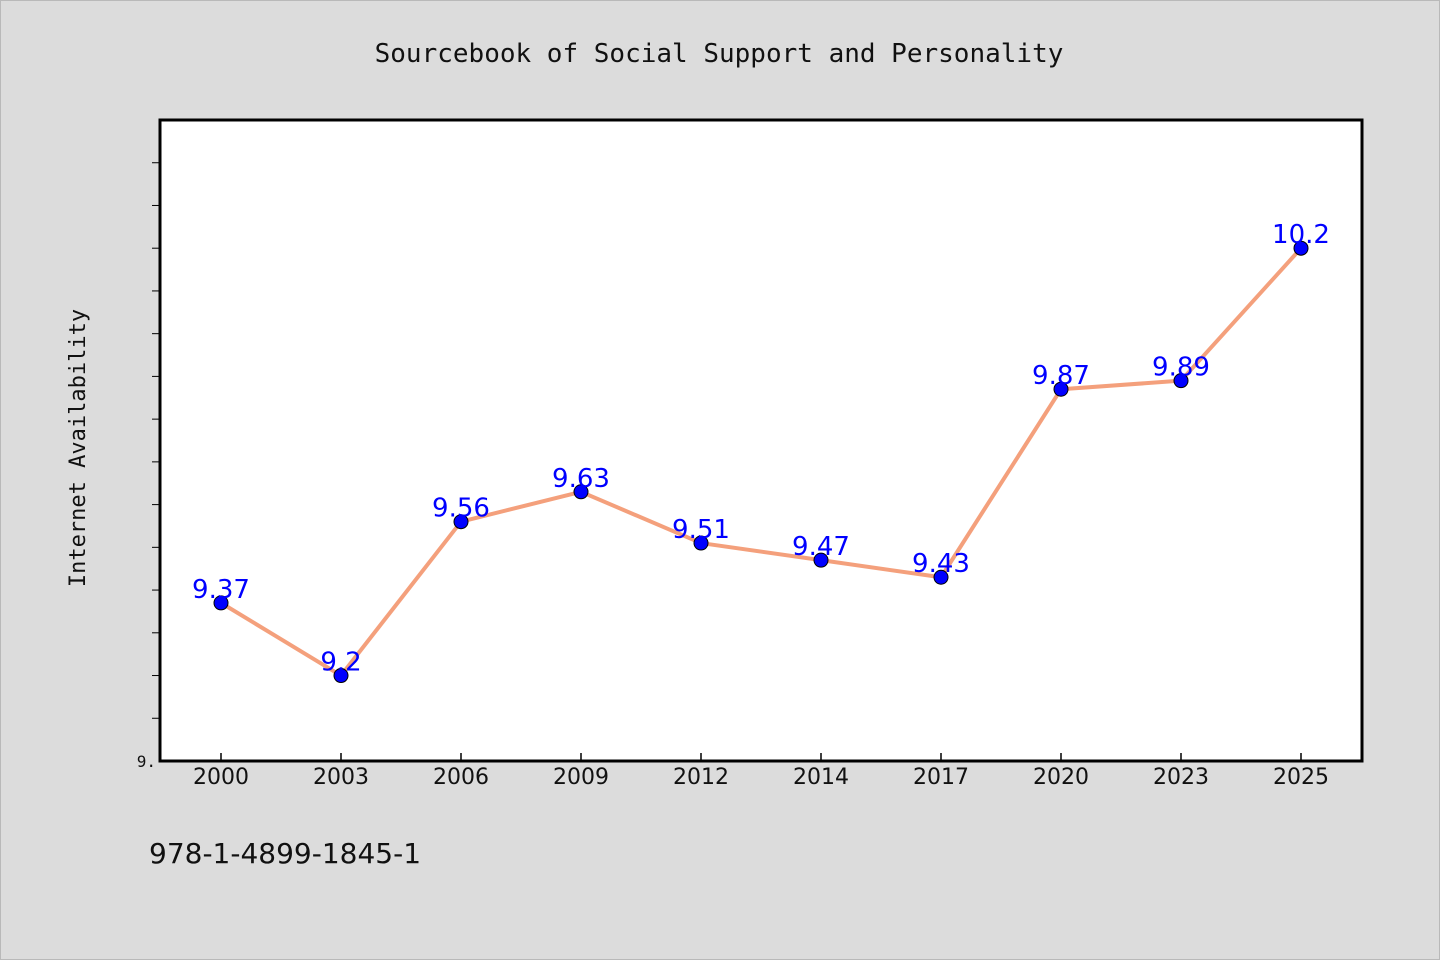 This screenshot has width=1440, height=960. I want to click on isbn-text: 978-1-4899-1845-1, so click(285, 853).